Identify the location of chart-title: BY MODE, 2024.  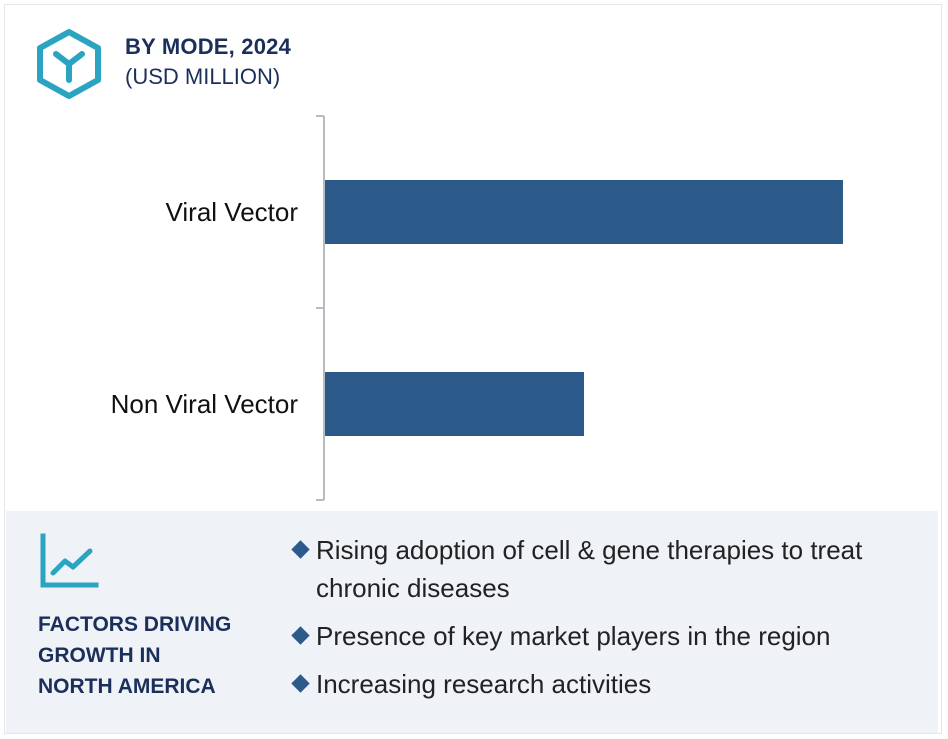
(208, 46).